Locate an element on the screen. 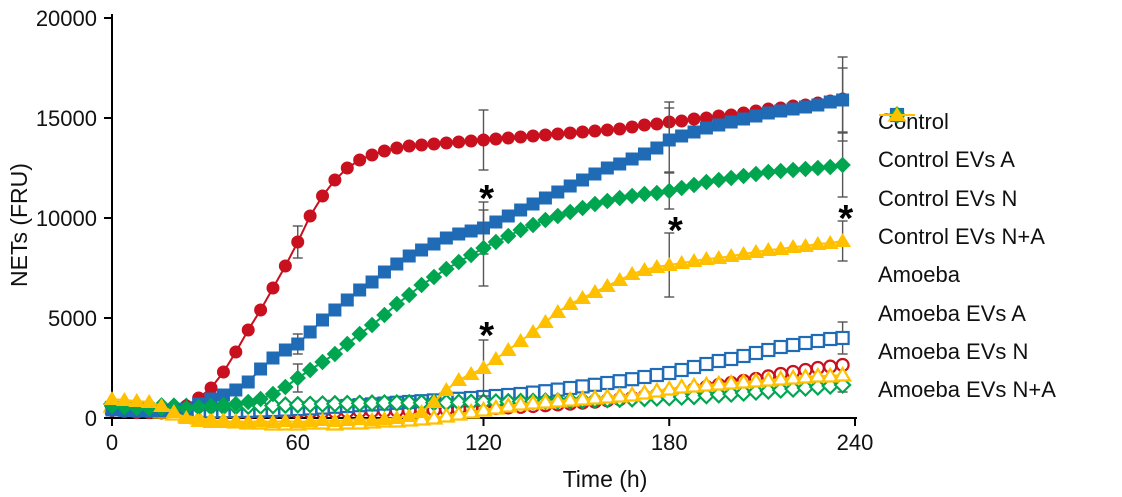  y-tick-label: 0 is located at coordinates (91, 418).